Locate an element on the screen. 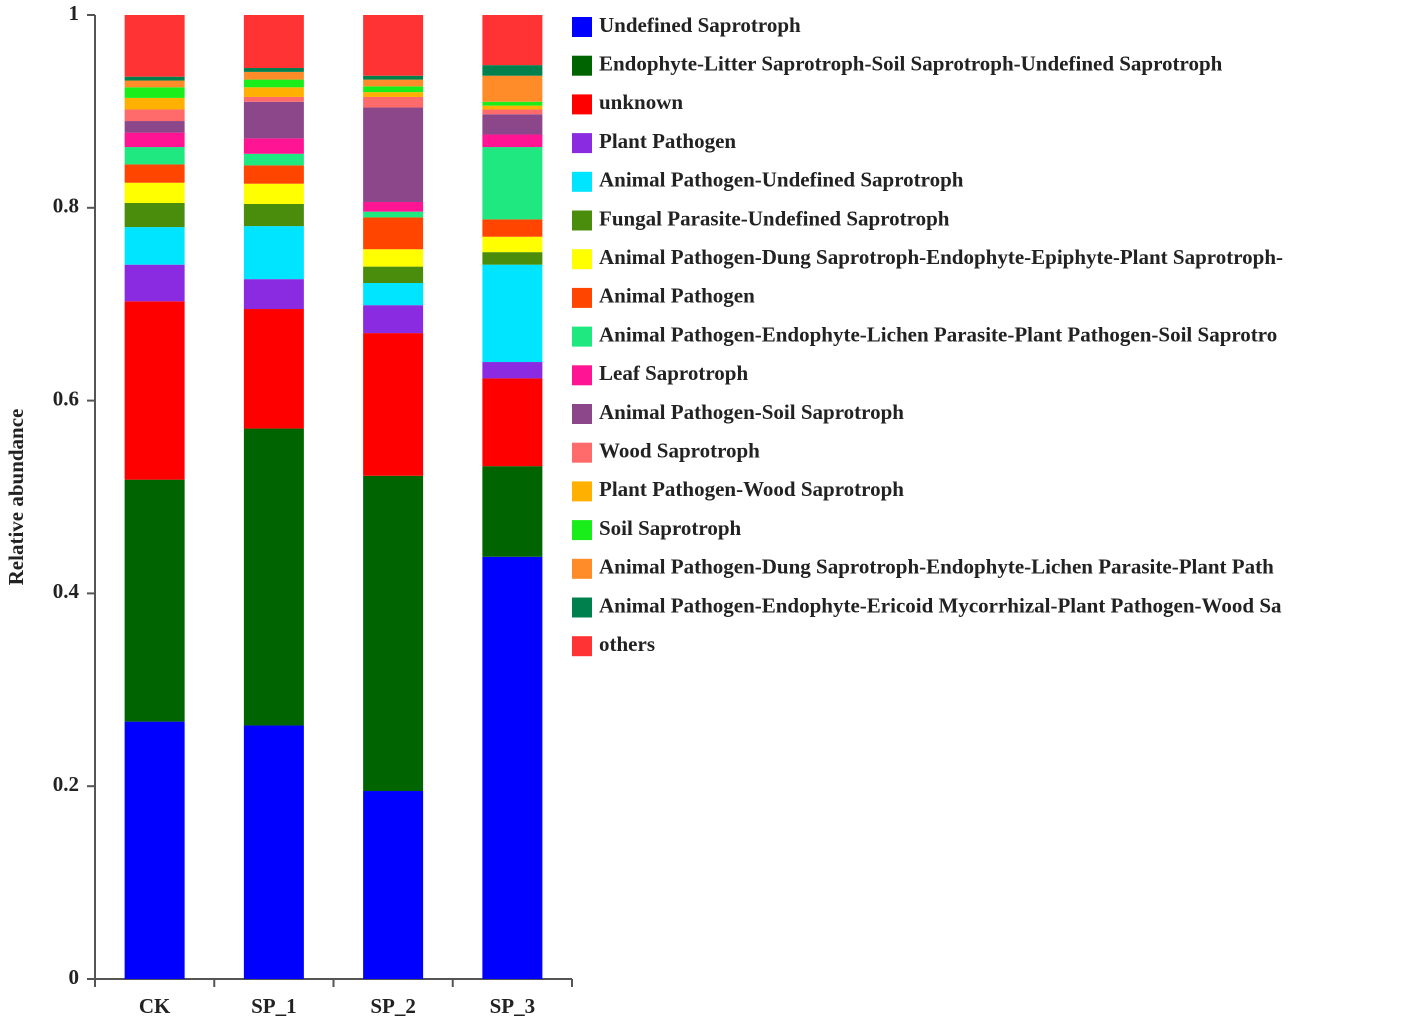 Image resolution: width=1418 pixels, height=1027 pixels. x-tick-label: SP_2 is located at coordinates (393, 1006).